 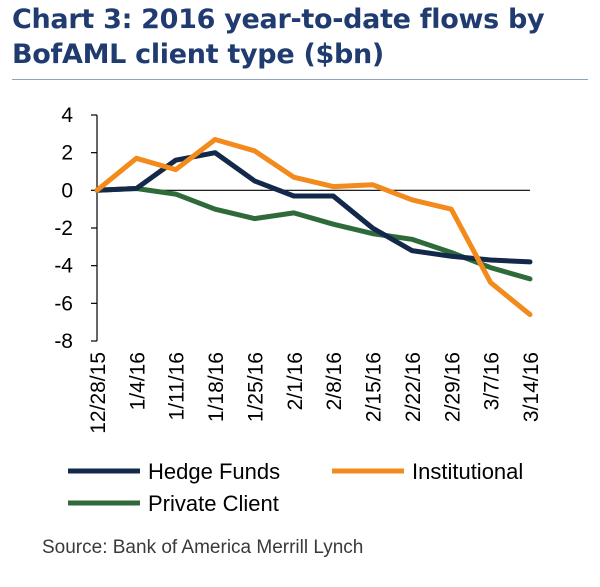 What do you see at coordinates (295, 381) in the screenshot?
I see `x-tick-label: 2/1/16` at bounding box center [295, 381].